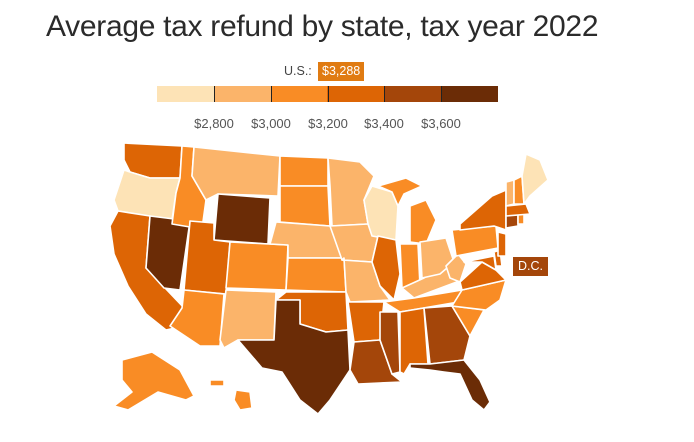  Describe the element at coordinates (381, 213) in the screenshot. I see `state-wi` at that location.